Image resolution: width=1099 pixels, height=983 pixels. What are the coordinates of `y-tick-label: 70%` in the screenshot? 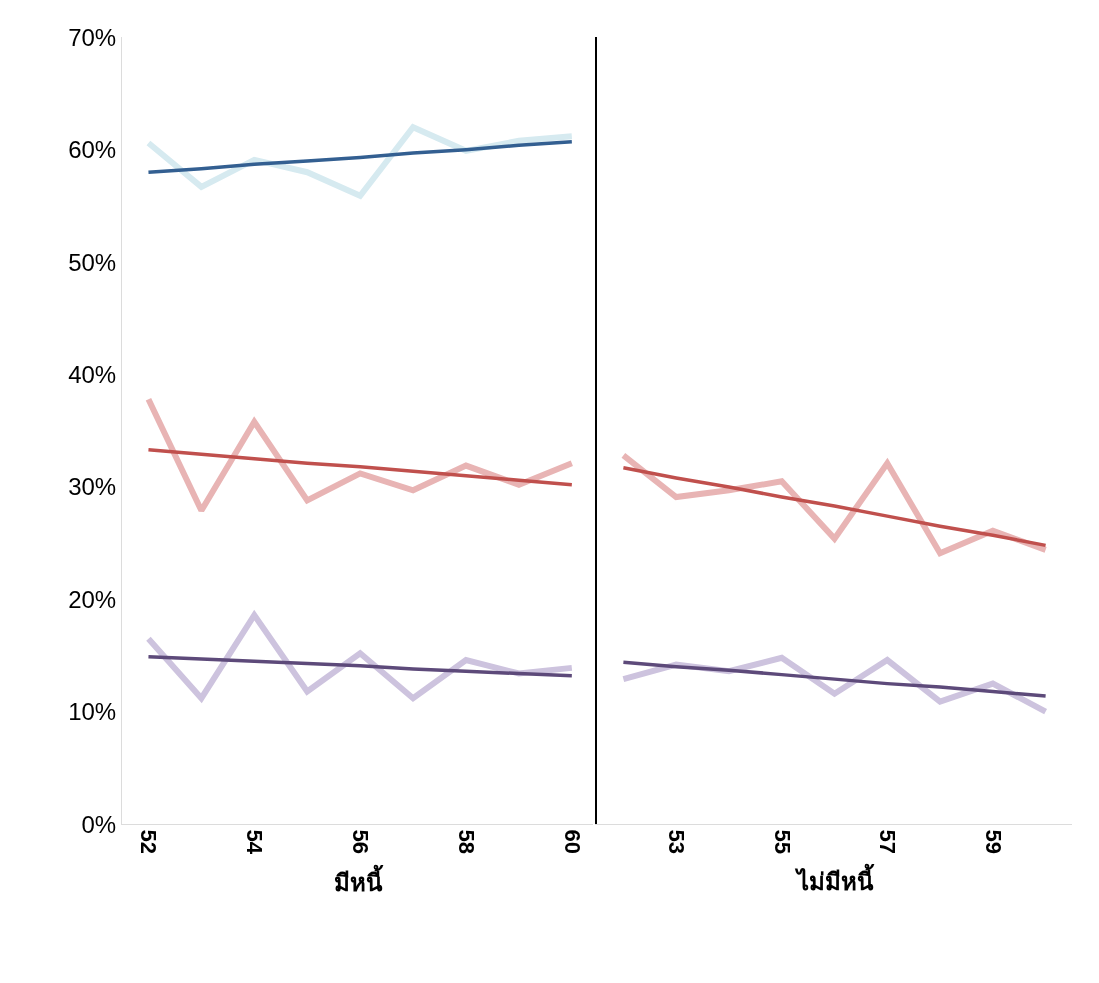 It's located at (92, 37).